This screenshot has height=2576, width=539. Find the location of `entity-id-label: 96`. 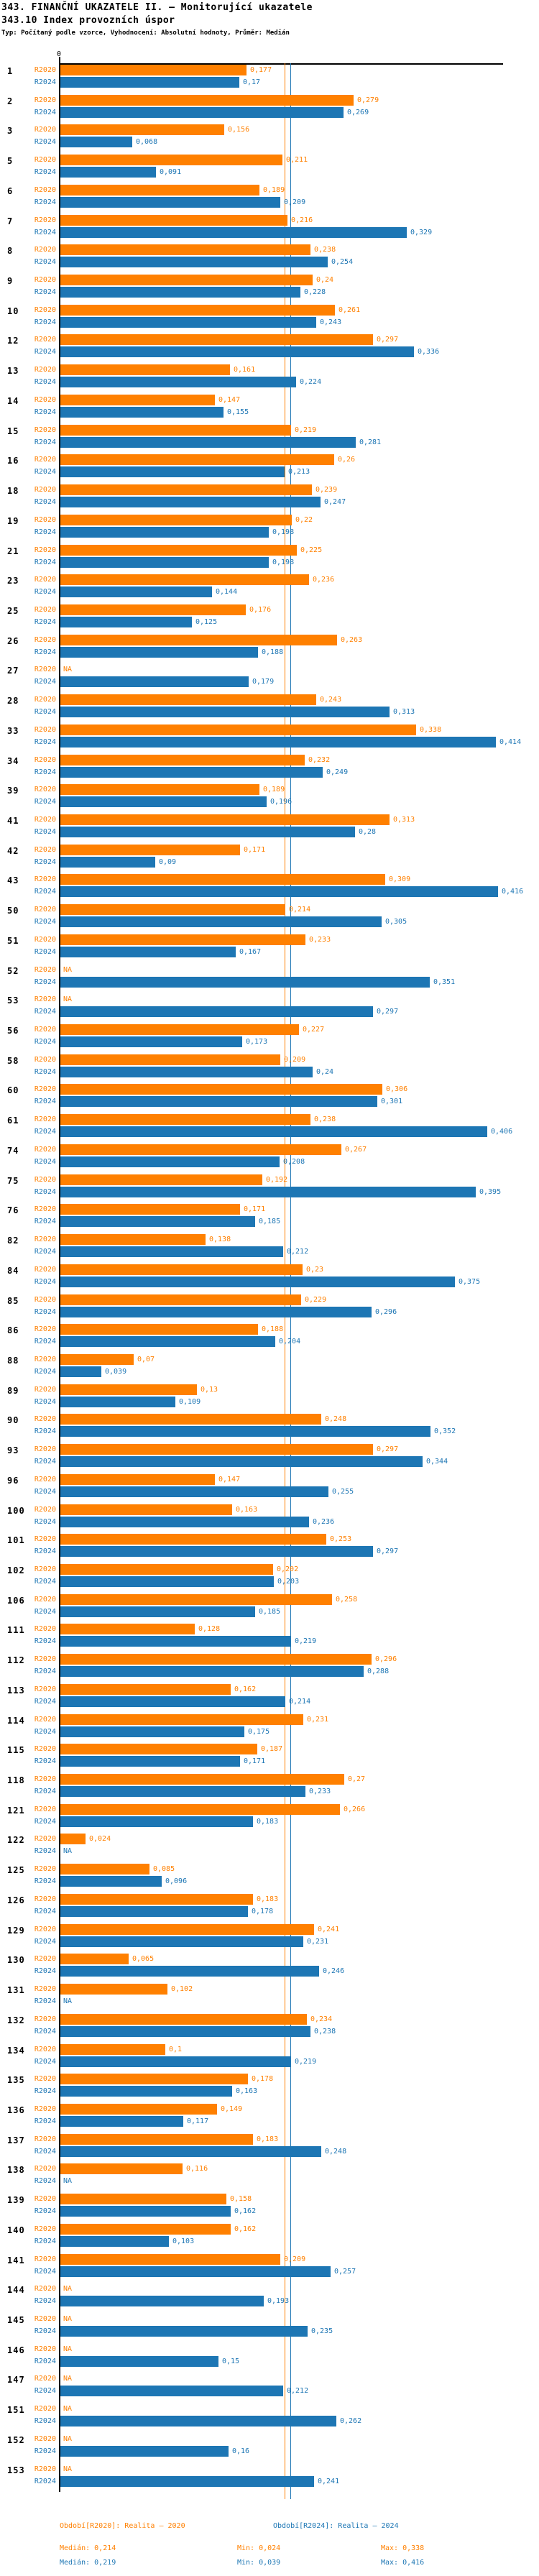

entity-id-label: 96 is located at coordinates (13, 1480).